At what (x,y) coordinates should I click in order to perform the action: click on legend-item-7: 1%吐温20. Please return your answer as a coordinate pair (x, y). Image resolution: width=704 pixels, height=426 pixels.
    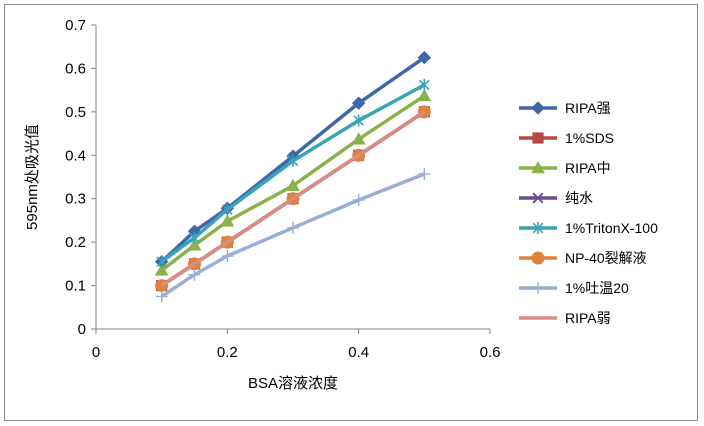
    Looking at the image, I should click on (574, 288).